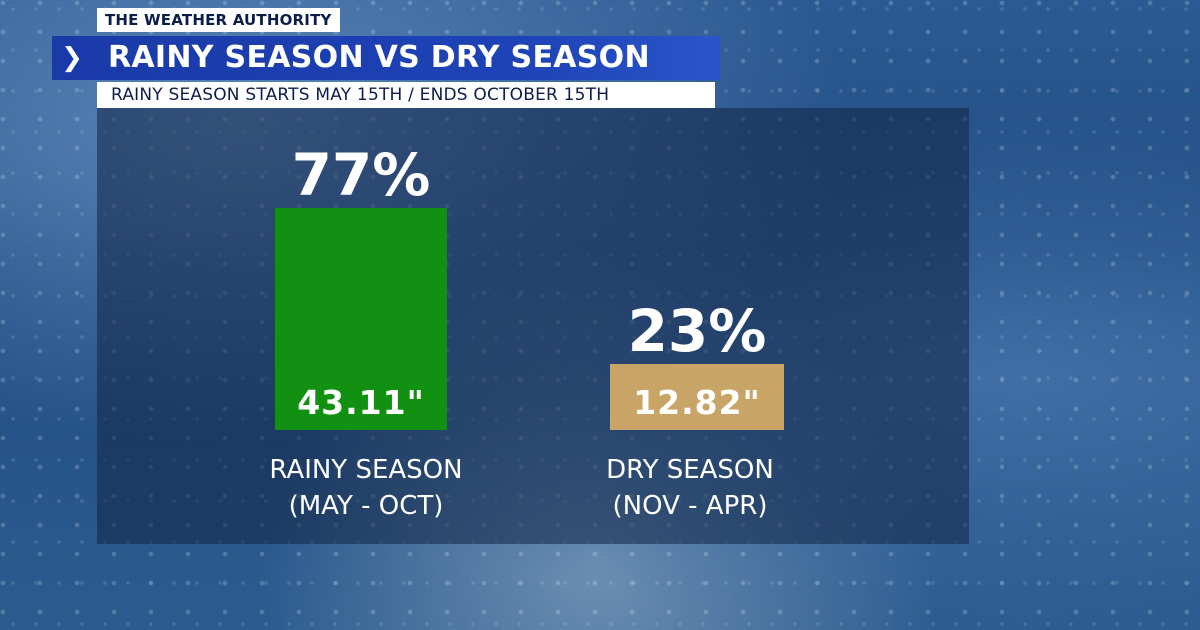 The height and width of the screenshot is (630, 1200). I want to click on bar-dry-season: 12.82", so click(697, 397).